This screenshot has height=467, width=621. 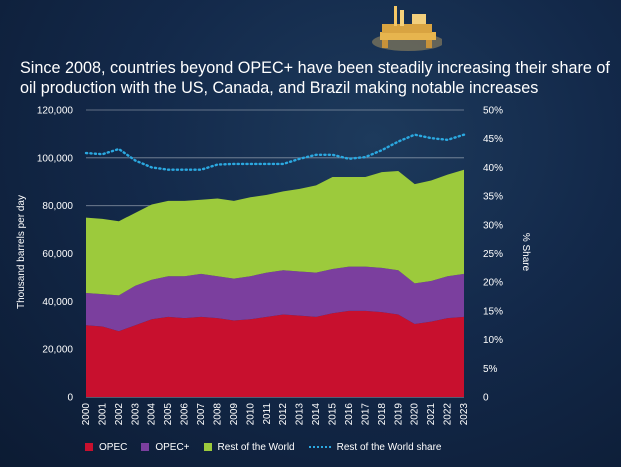 What do you see at coordinates (415, 414) in the screenshot?
I see `x-tick-label: 2020` at bounding box center [415, 414].